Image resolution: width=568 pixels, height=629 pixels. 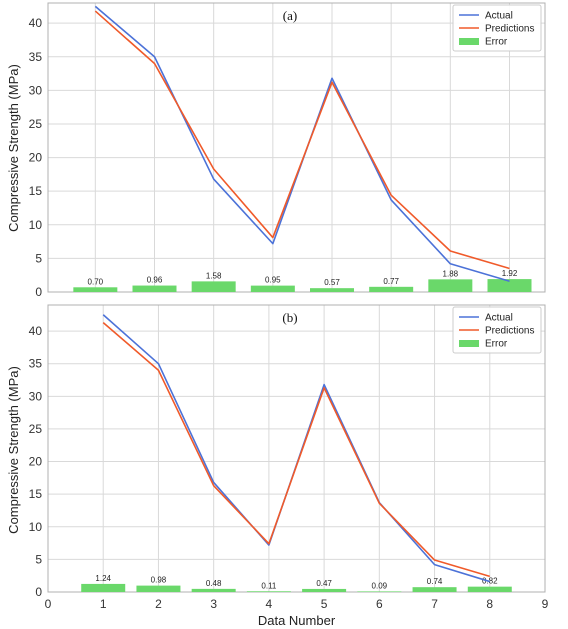 What do you see at coordinates (380, 585) in the screenshot?
I see `error-data-label: 0.09` at bounding box center [380, 585].